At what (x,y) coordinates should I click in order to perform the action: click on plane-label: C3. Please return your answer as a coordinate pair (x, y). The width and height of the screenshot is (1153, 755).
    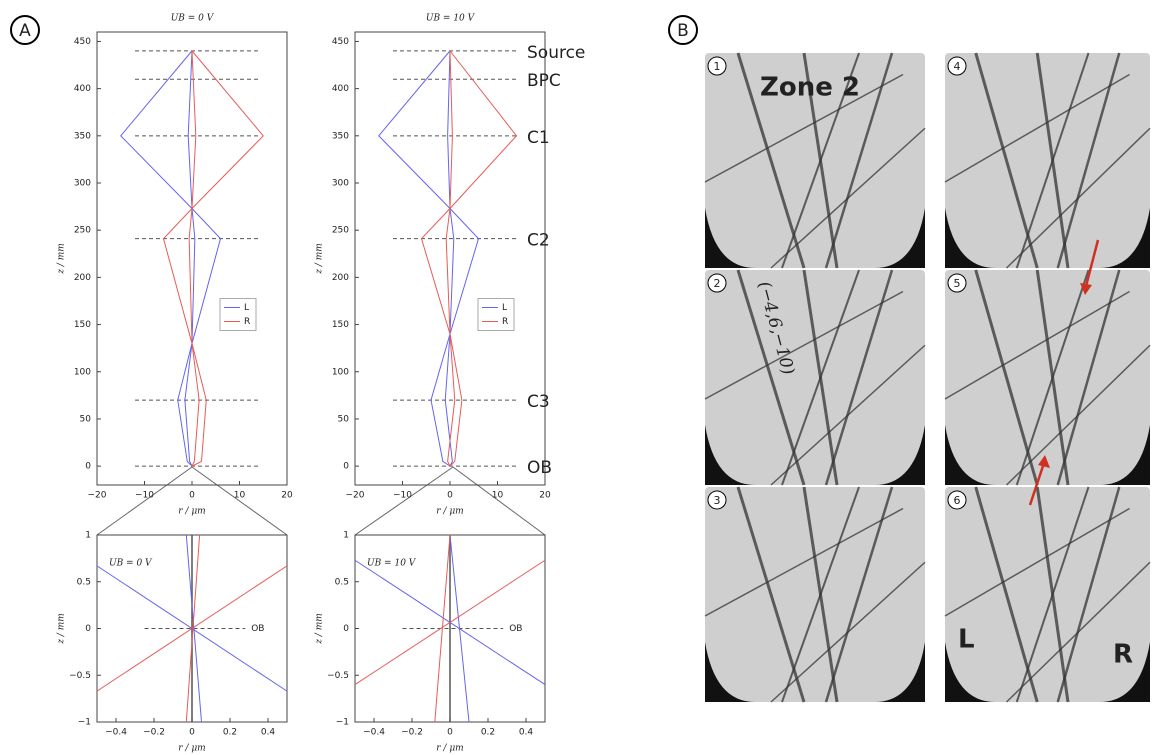
    Looking at the image, I should click on (538, 402).